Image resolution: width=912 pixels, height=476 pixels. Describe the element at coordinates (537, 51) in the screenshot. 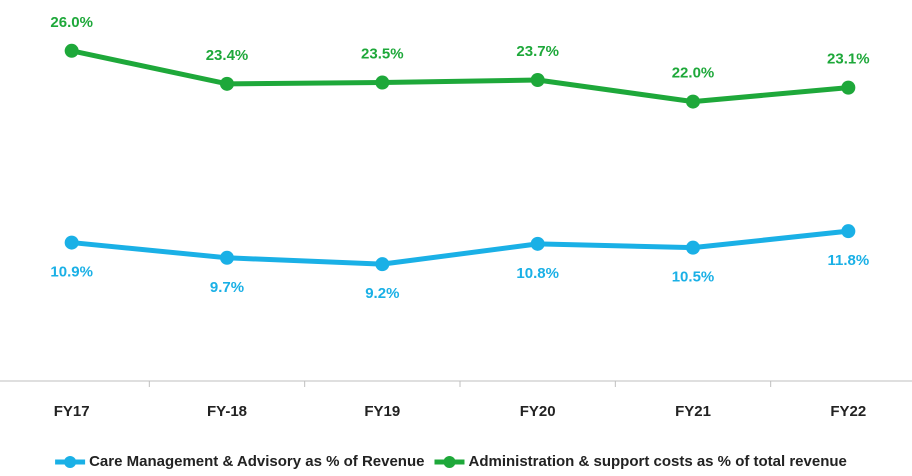

I see `data-label: 23.7%` at that location.